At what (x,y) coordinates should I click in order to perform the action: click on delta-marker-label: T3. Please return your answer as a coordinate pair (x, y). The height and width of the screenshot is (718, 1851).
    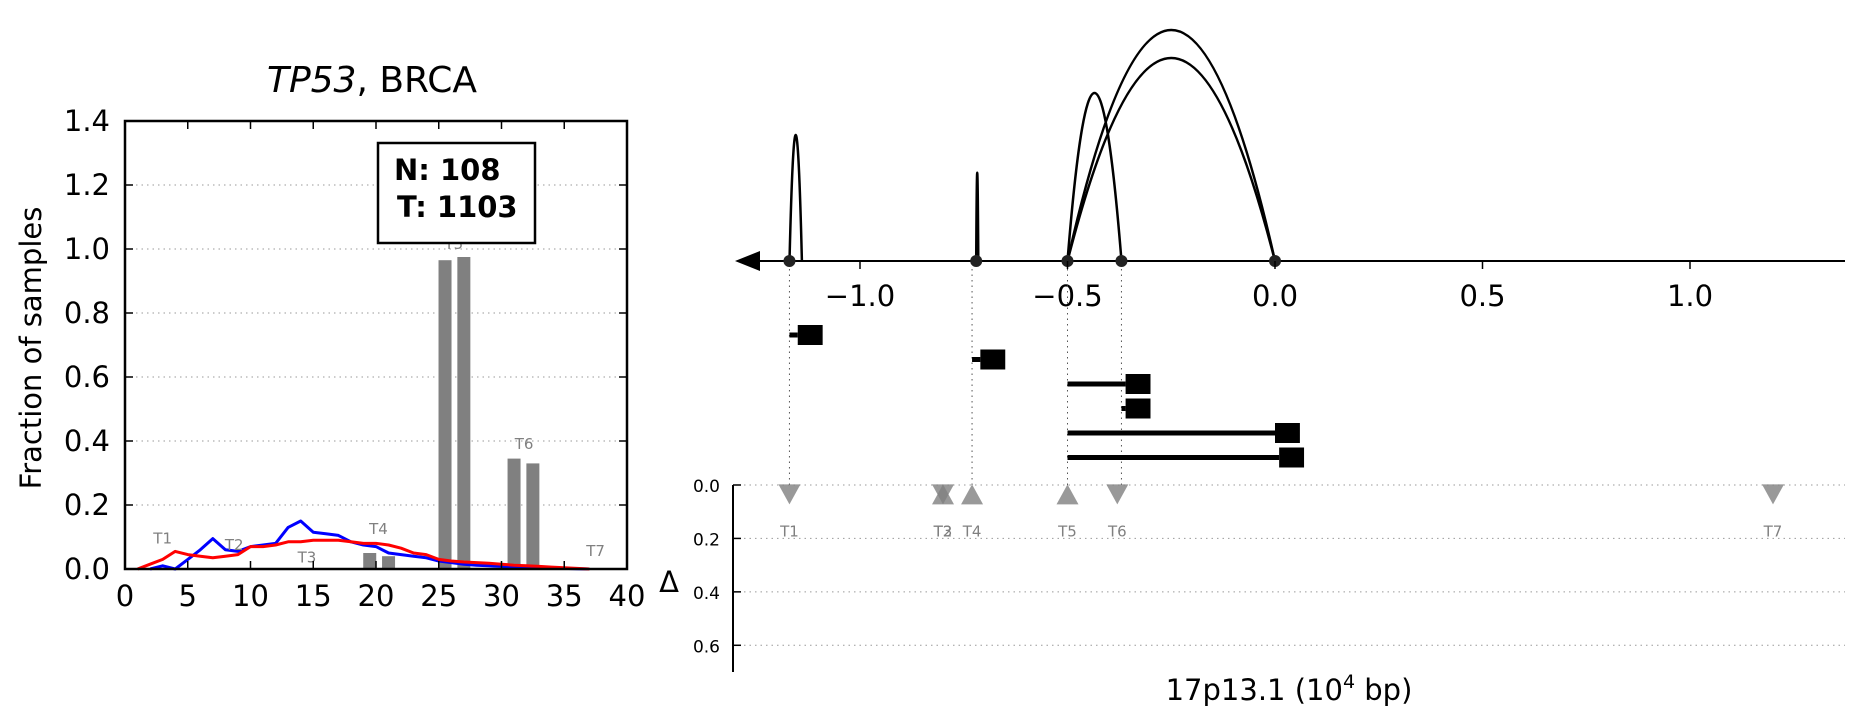
    Looking at the image, I should click on (943, 531).